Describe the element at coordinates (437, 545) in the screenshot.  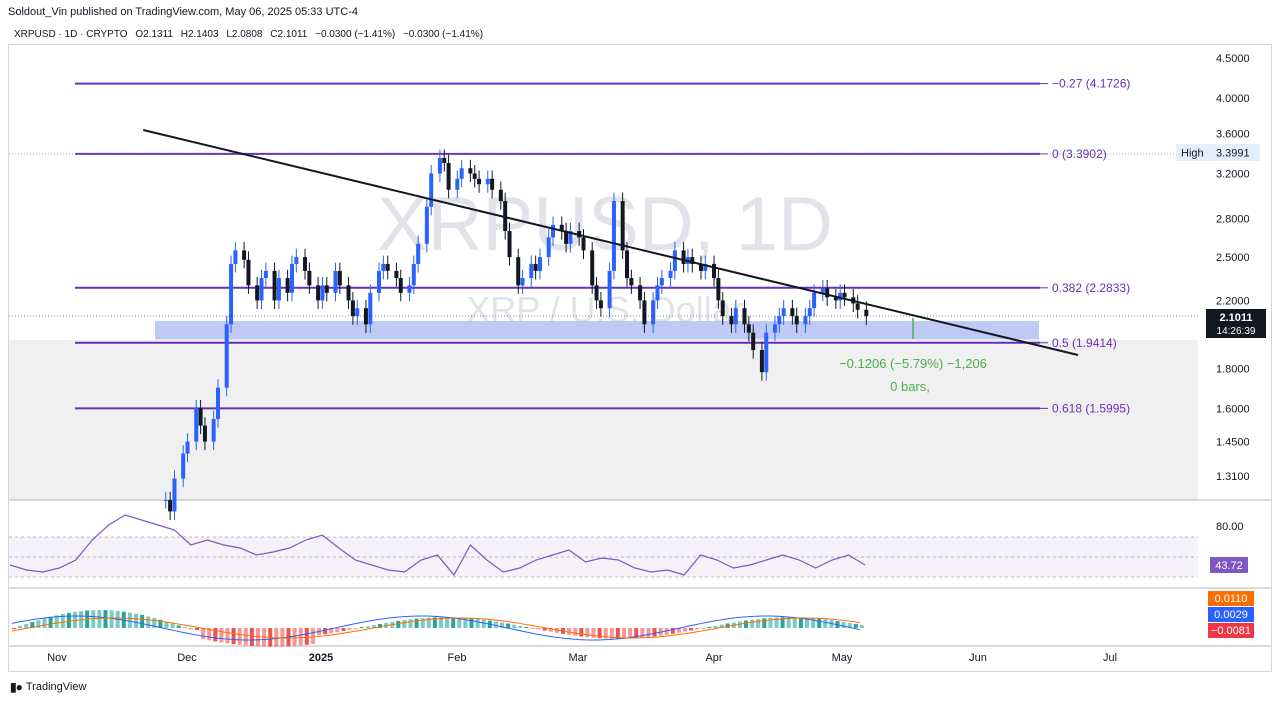
I see `rsi-line` at that location.